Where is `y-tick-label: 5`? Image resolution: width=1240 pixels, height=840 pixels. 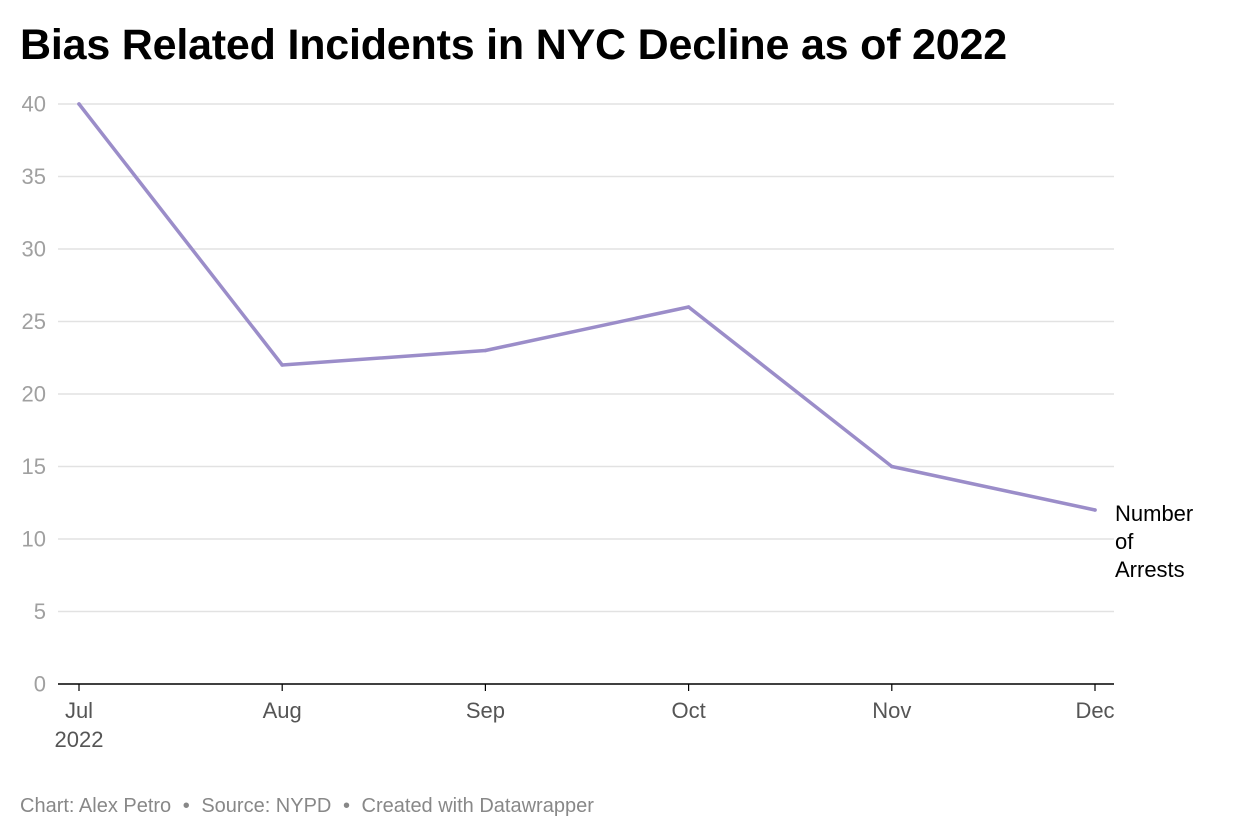 y-tick-label: 5 is located at coordinates (40, 611).